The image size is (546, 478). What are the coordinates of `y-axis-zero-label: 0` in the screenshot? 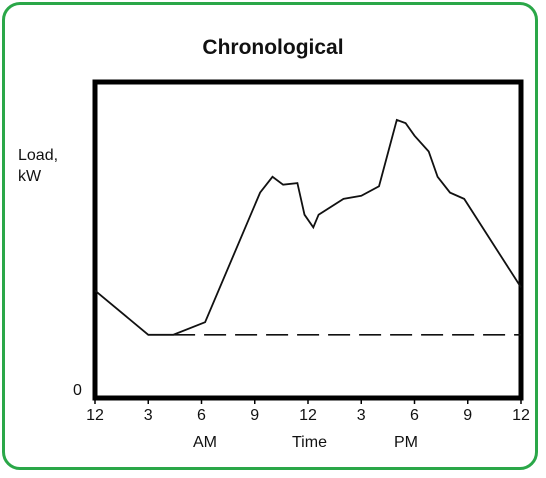 It's located at (77, 390).